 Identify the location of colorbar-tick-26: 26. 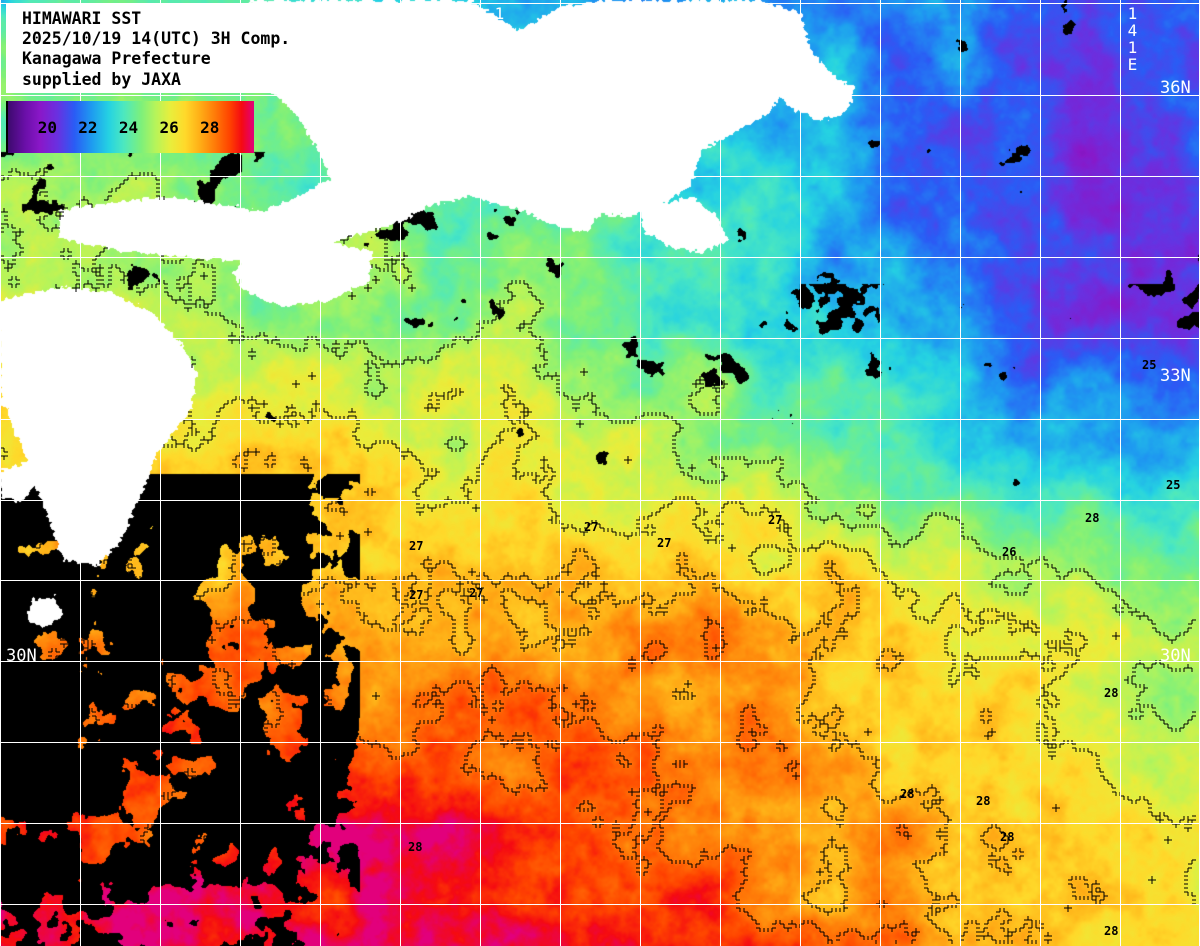
(169, 127).